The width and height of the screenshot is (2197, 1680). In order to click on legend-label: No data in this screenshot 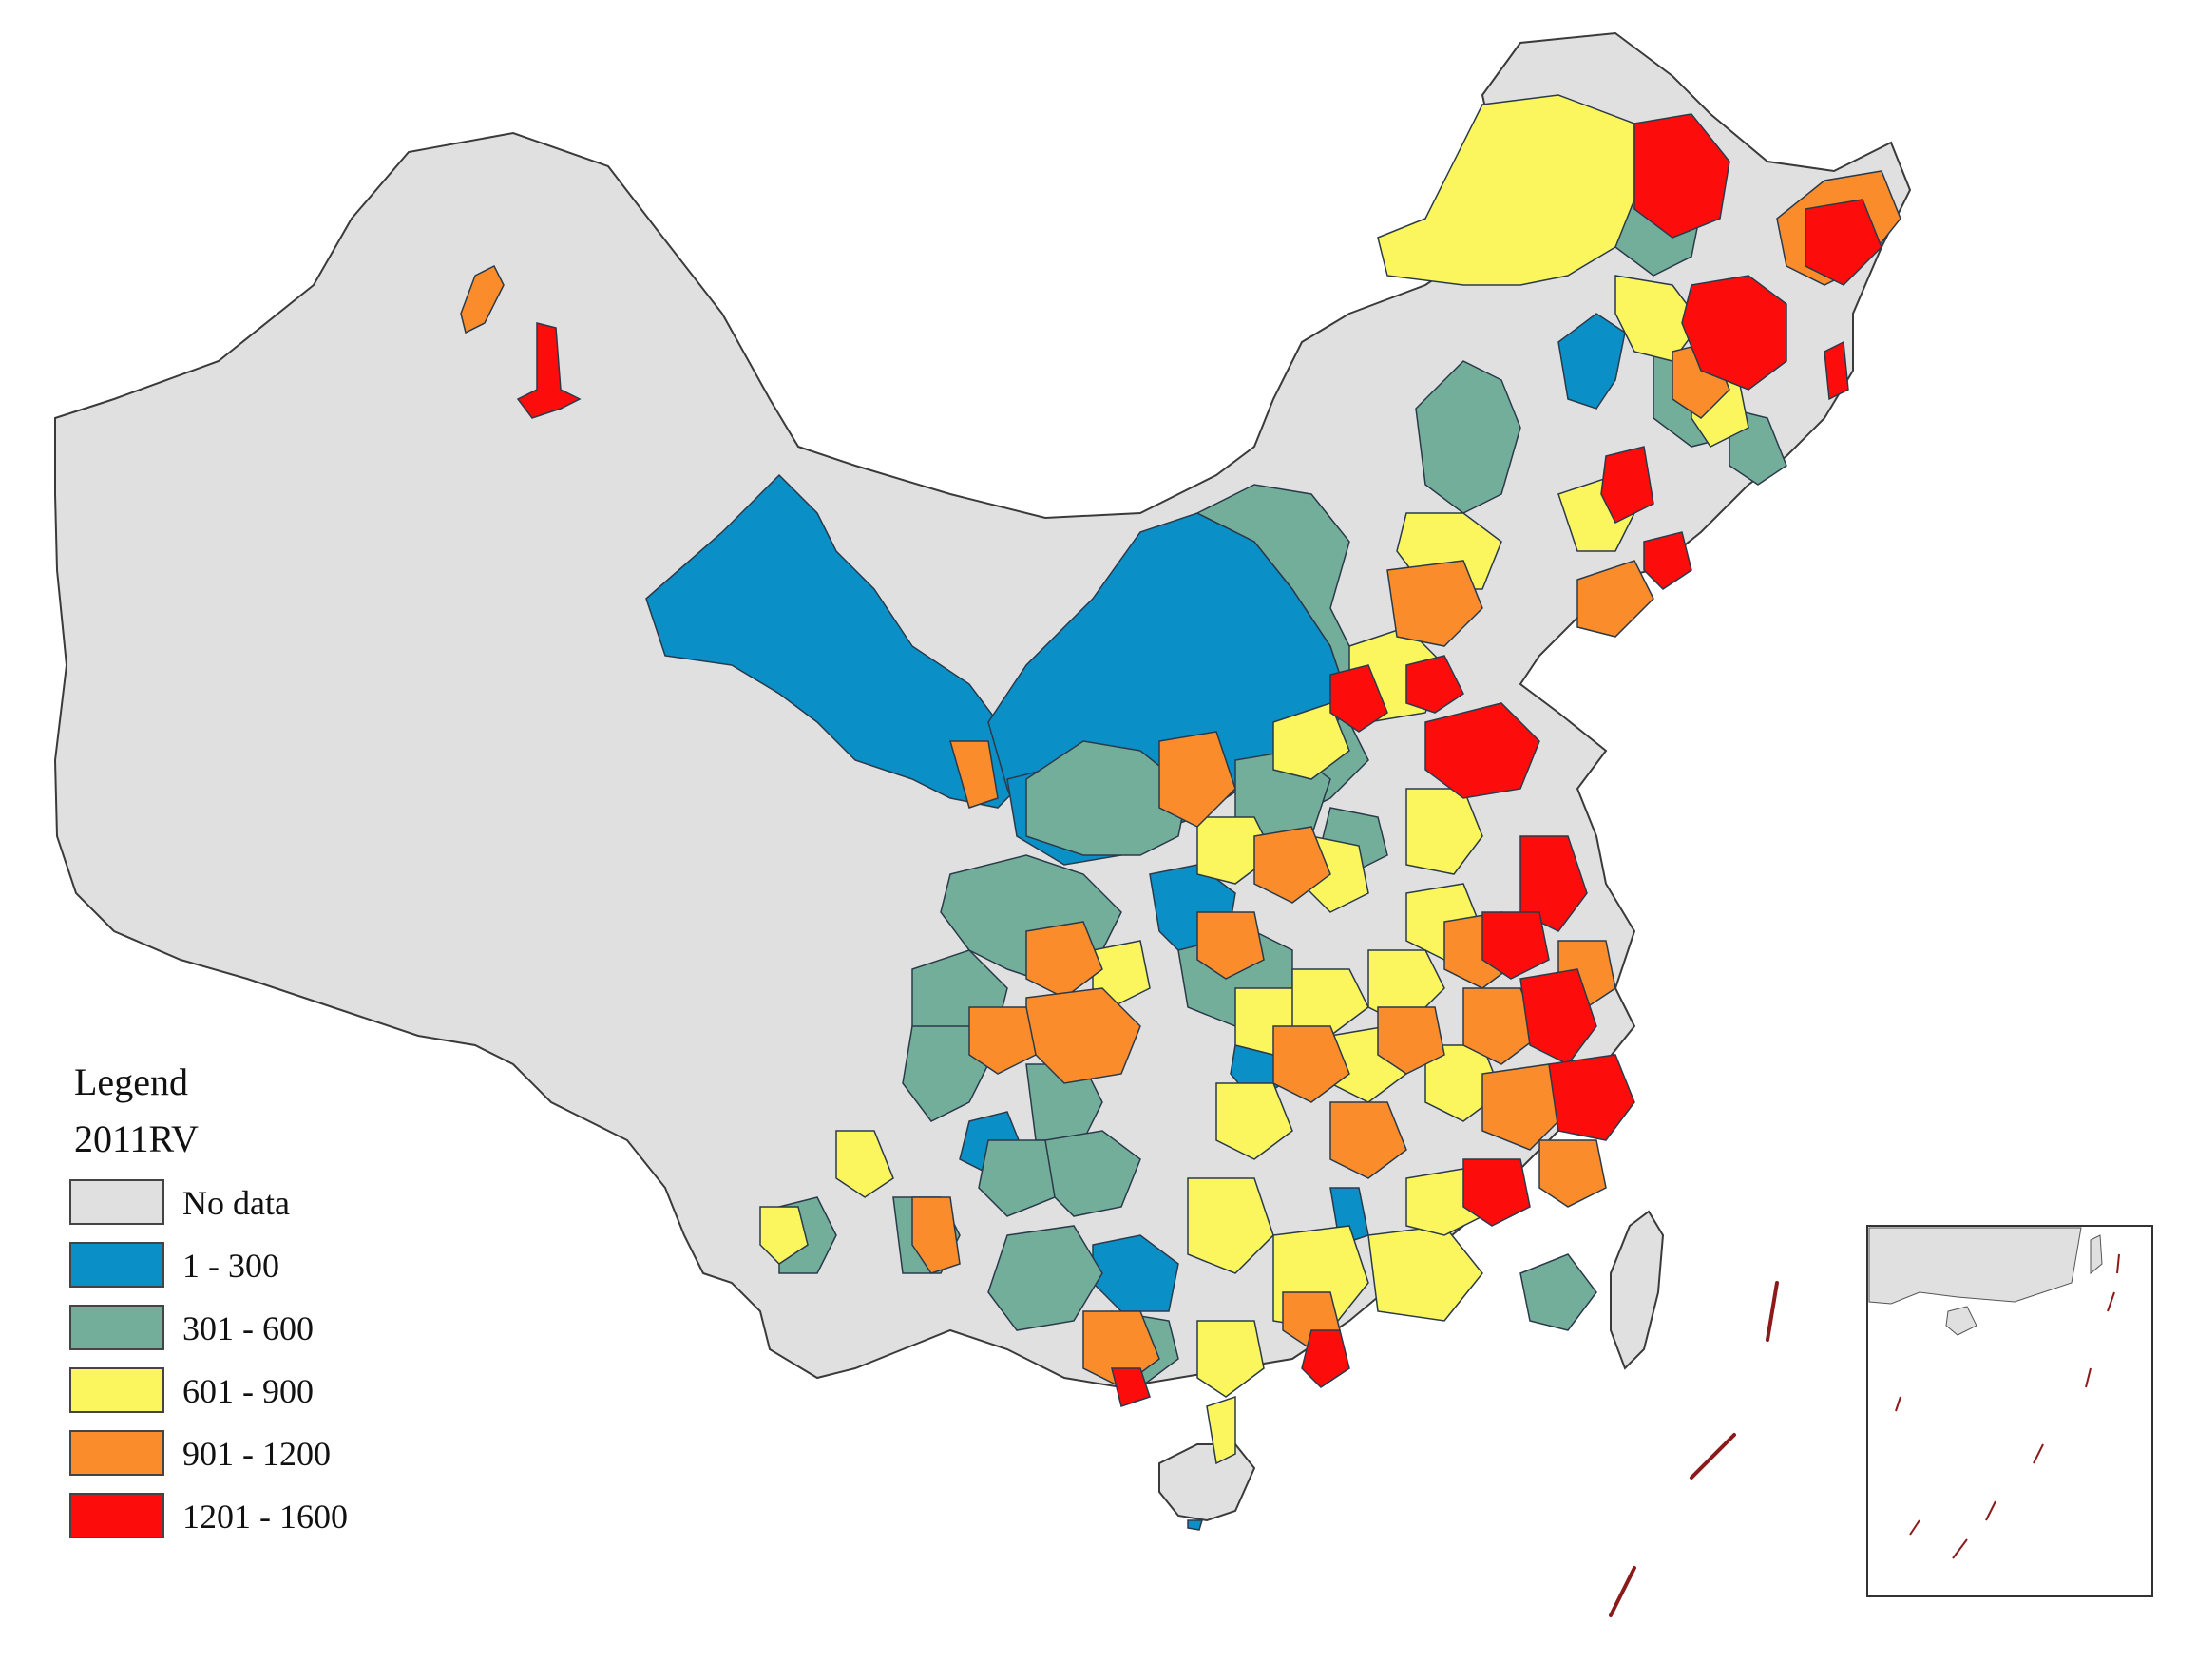, I will do `click(236, 1203)`.